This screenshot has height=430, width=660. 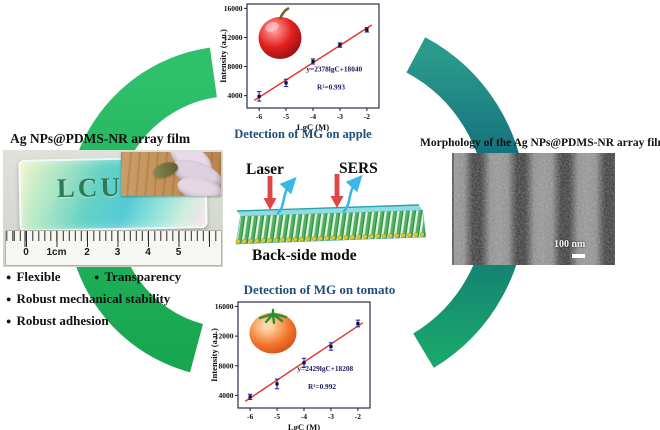 I want to click on tomato-icon, so click(x=273, y=331).